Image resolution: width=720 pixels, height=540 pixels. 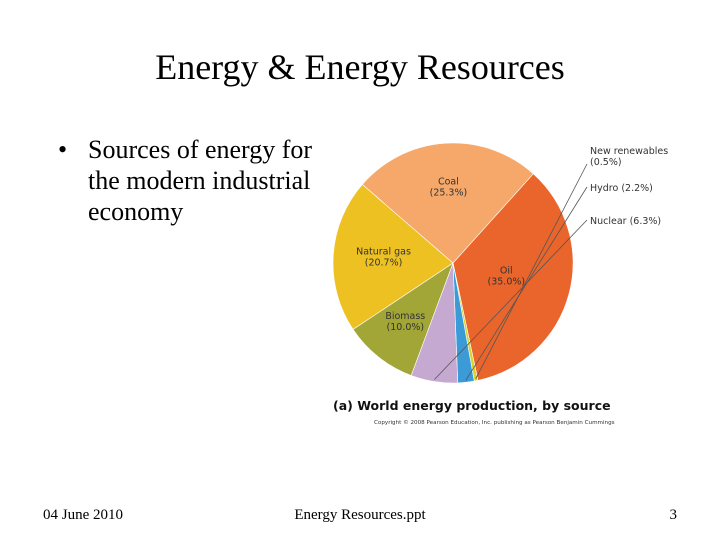 I want to click on footer-date: 04 June 2010, so click(x=83, y=515).